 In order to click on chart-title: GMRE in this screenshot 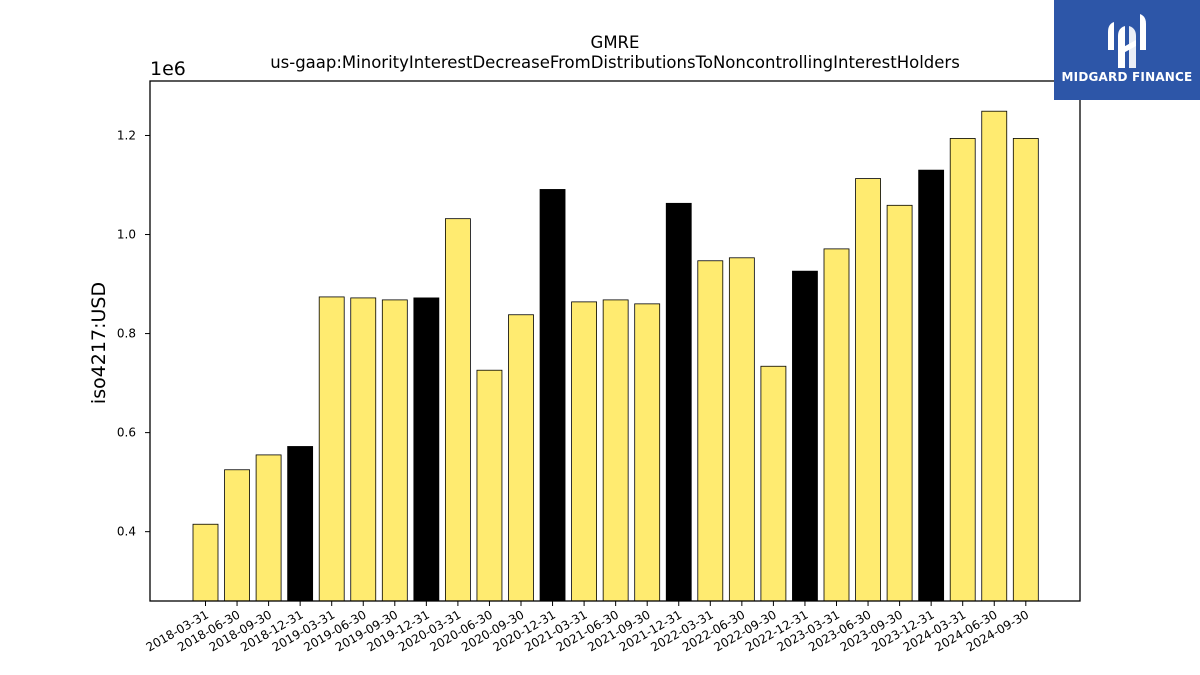, I will do `click(615, 42)`.